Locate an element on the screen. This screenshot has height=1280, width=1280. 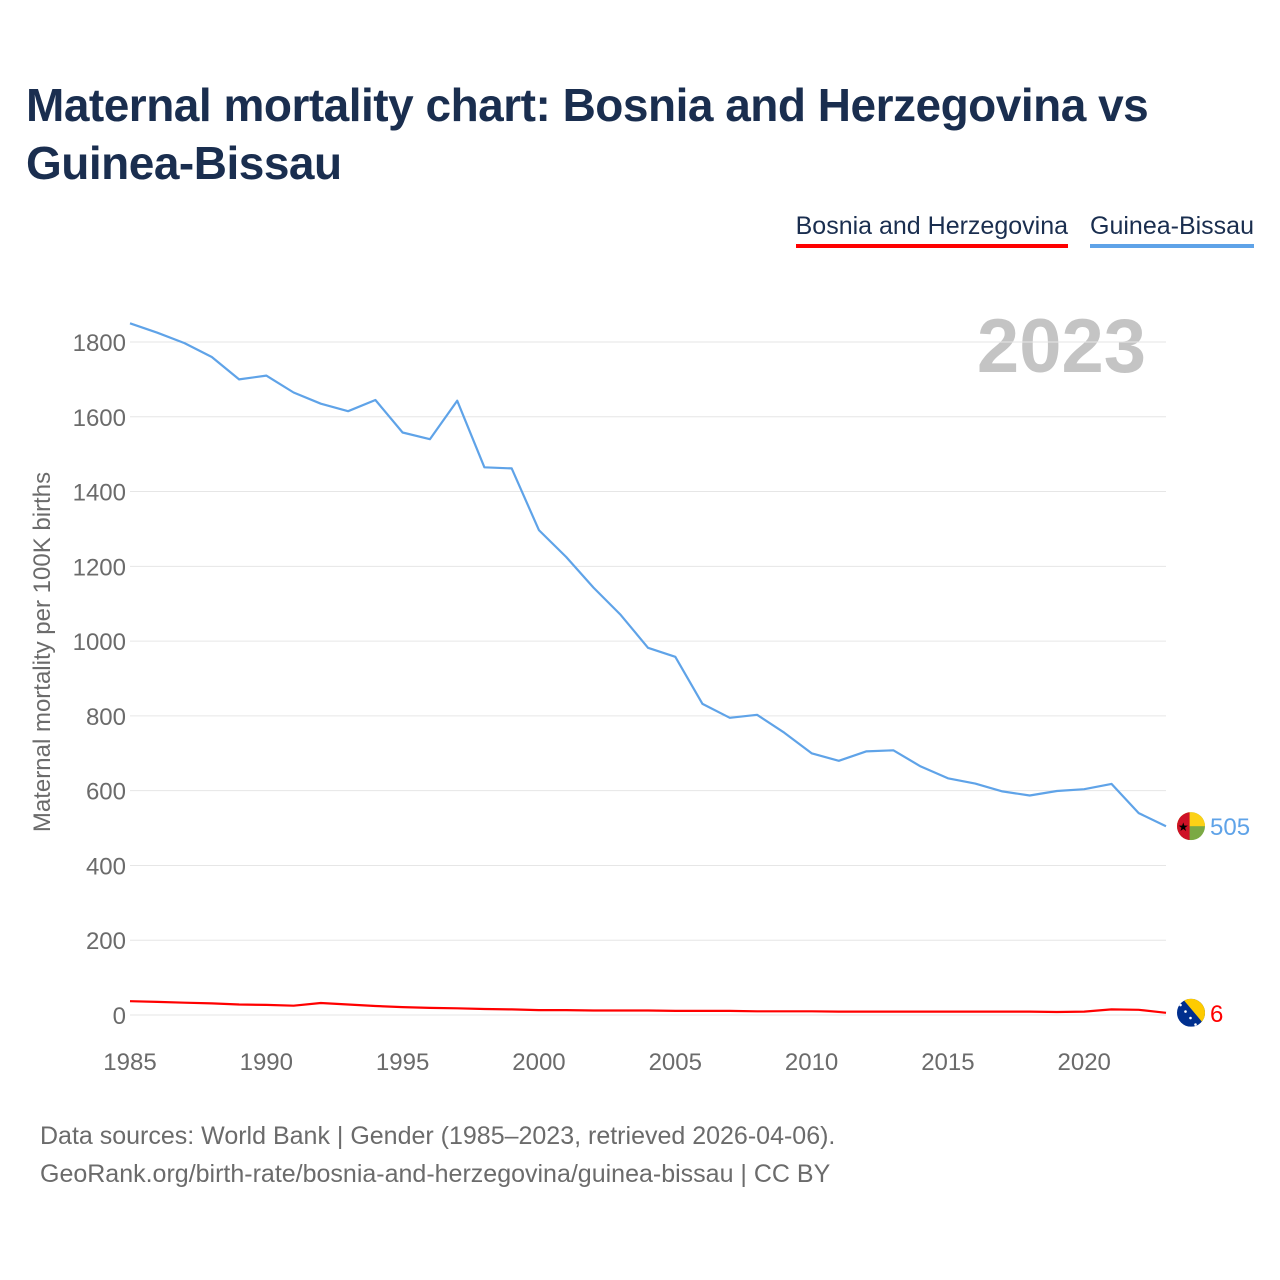
y-axis-label: Maternal mortality per 100K births is located at coordinates (42, 652).